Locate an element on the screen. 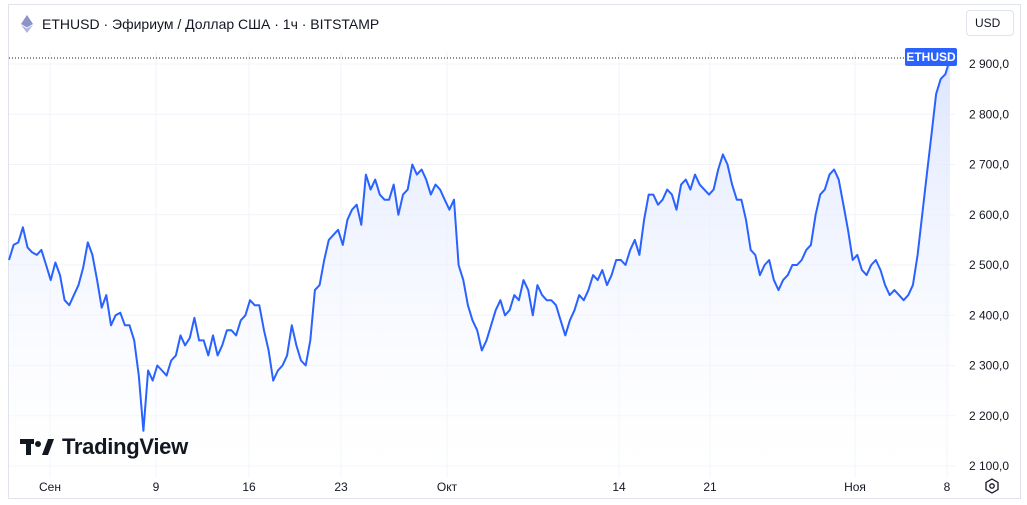 The image size is (1027, 505). y-tick-label: 2 200,0 is located at coordinates (989, 416).